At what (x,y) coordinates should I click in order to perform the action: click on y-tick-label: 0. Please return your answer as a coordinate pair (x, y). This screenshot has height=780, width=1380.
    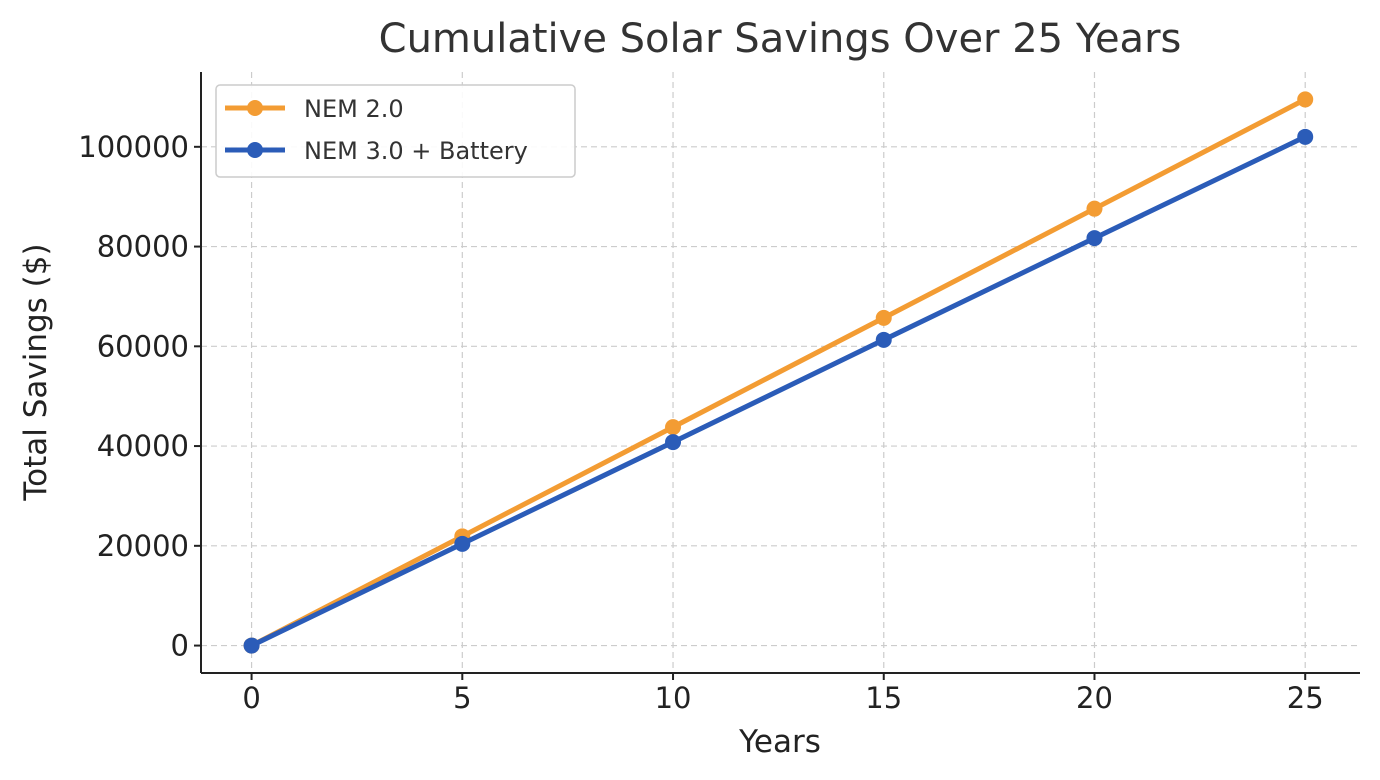
    Looking at the image, I should click on (180, 646).